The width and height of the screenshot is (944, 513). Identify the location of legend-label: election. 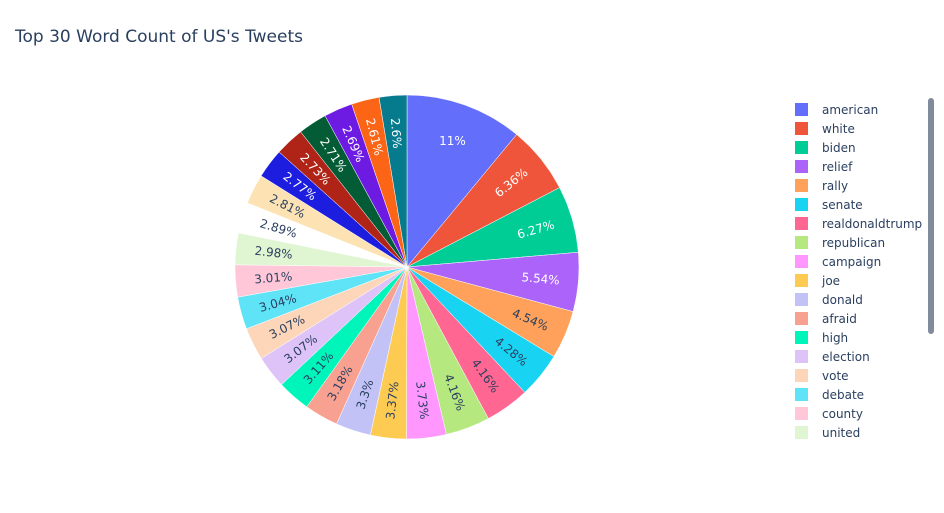
(846, 356).